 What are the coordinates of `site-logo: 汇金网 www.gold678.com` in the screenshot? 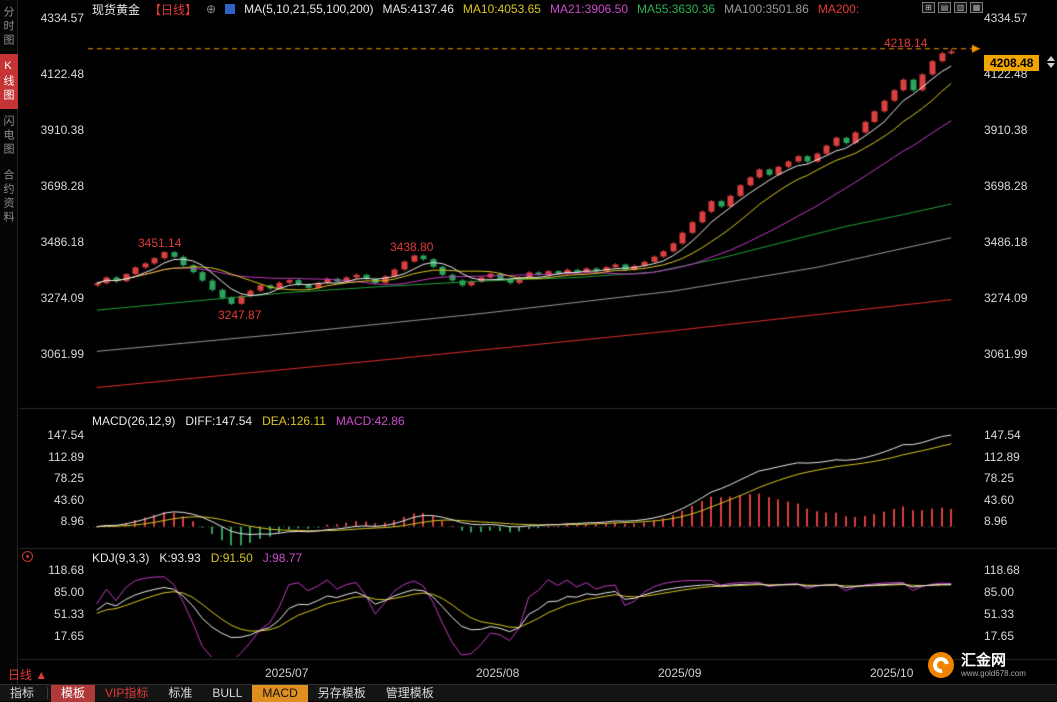 It's located at (977, 665).